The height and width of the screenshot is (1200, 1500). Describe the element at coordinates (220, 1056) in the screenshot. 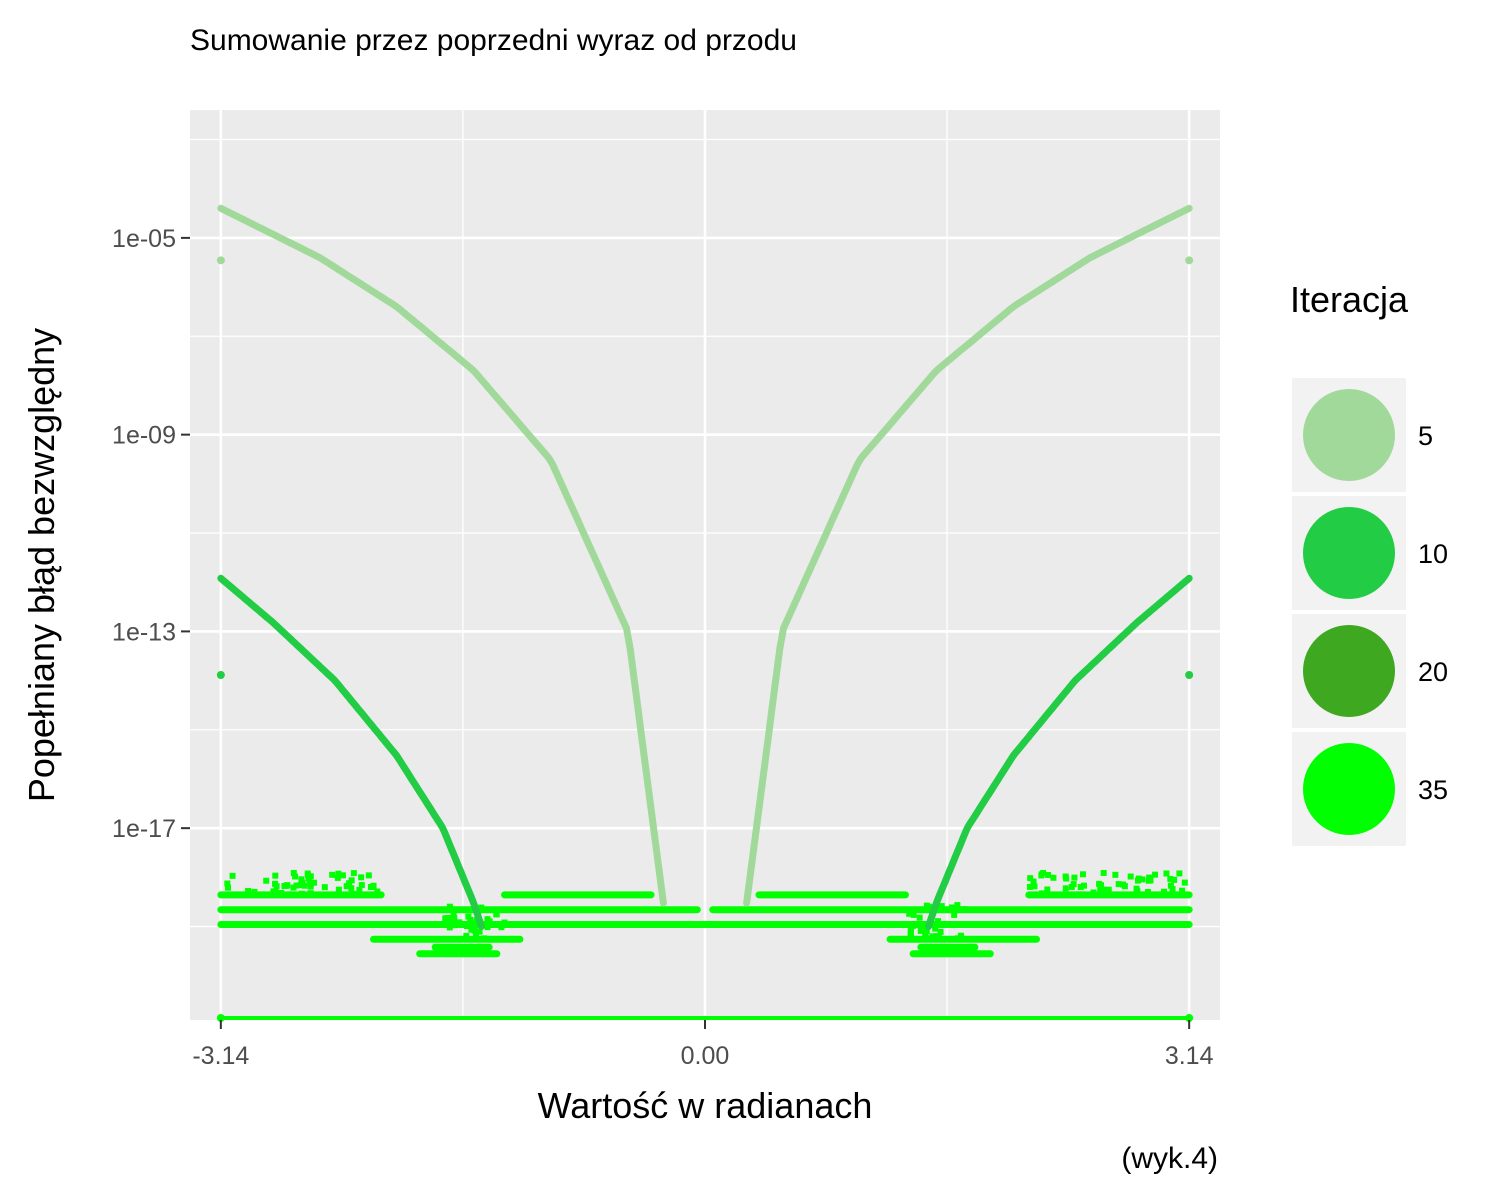

I see `x-tick-label: -3.14` at that location.